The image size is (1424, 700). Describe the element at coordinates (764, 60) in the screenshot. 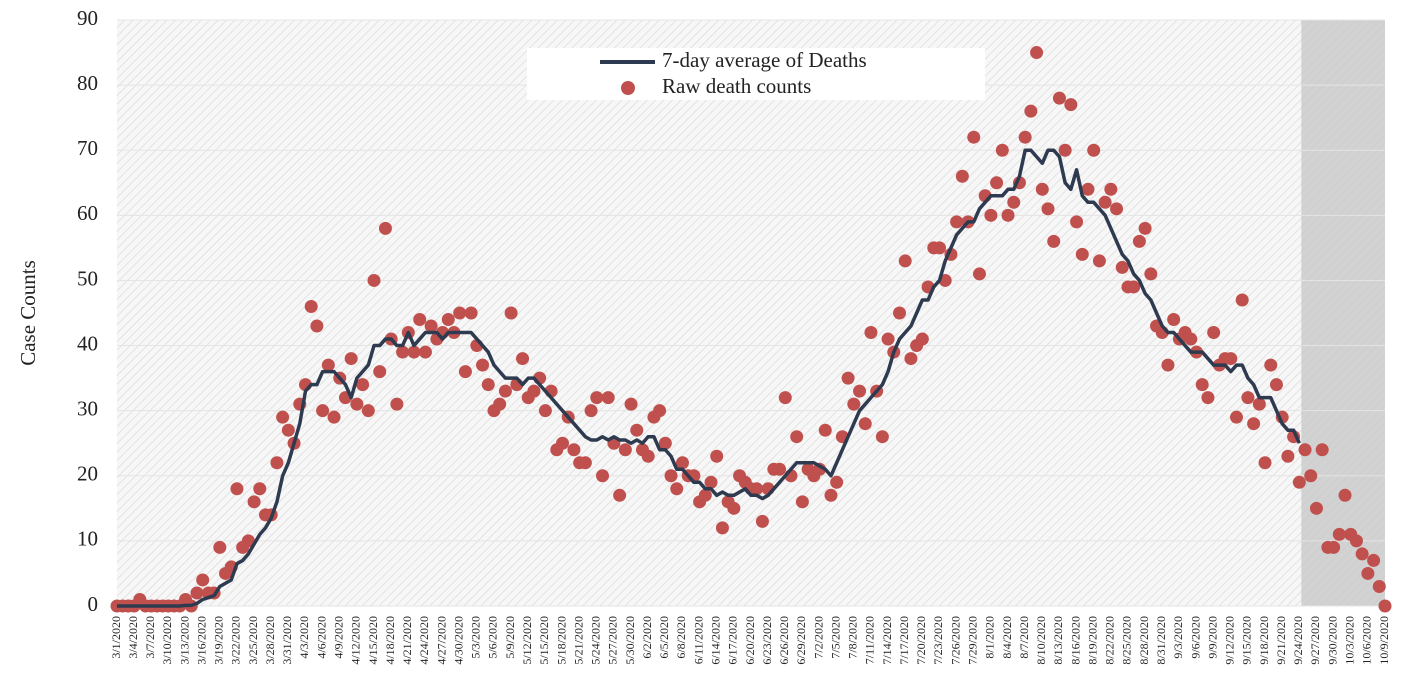

I see `legend-label: 7-day average of Deaths` at that location.